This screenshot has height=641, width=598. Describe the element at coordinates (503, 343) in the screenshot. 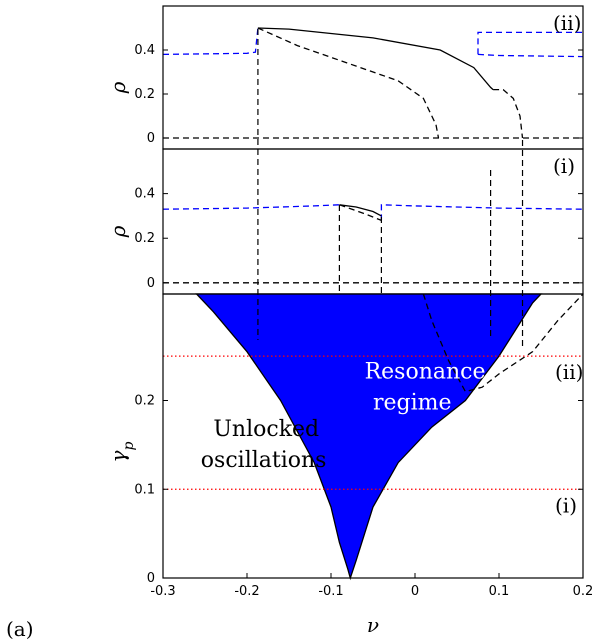

I see `dashed-boundary-curve` at that location.